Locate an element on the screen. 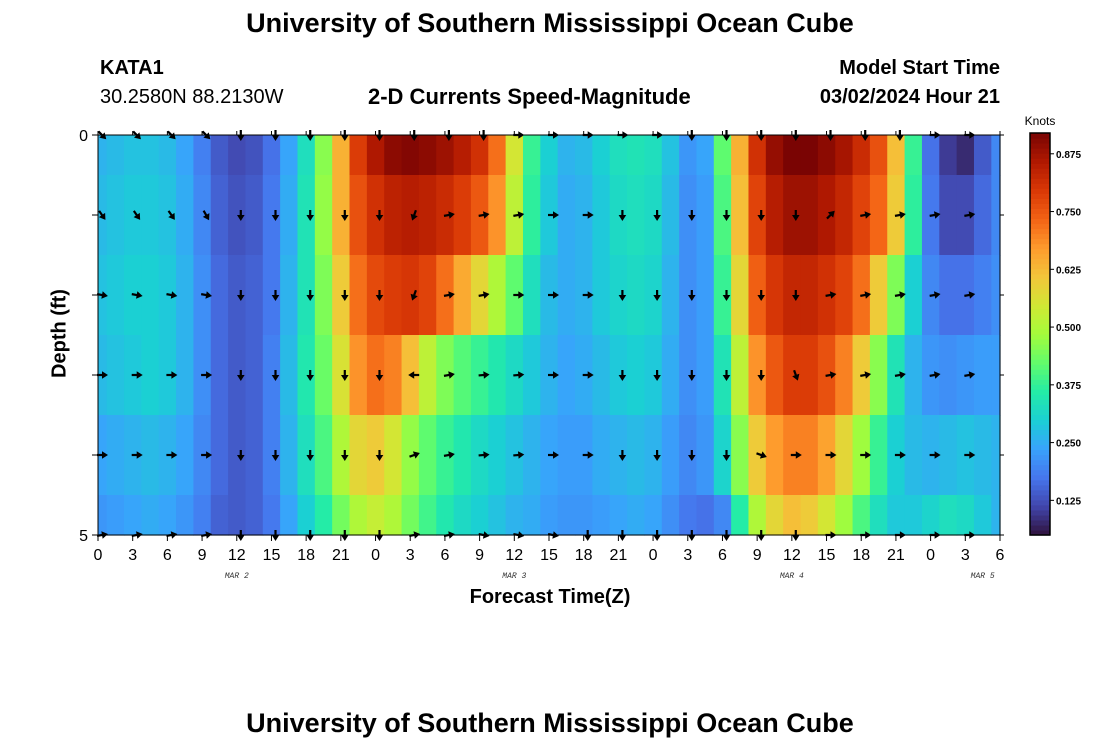 The height and width of the screenshot is (750, 1100). x-tick-label: 15 is located at coordinates (827, 555).